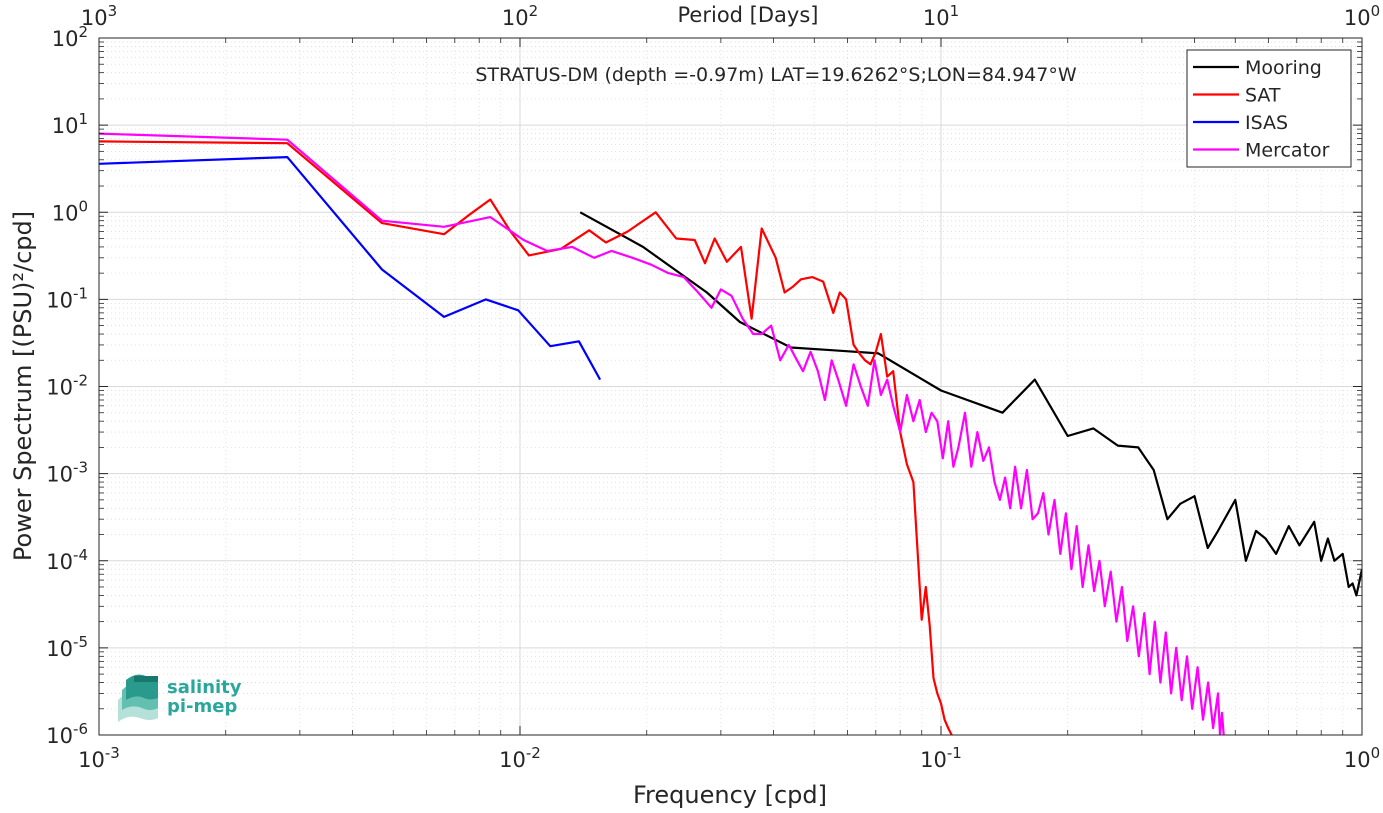 The image size is (1383, 813). What do you see at coordinates (138, 698) in the screenshot?
I see `logo-waves-icon` at bounding box center [138, 698].